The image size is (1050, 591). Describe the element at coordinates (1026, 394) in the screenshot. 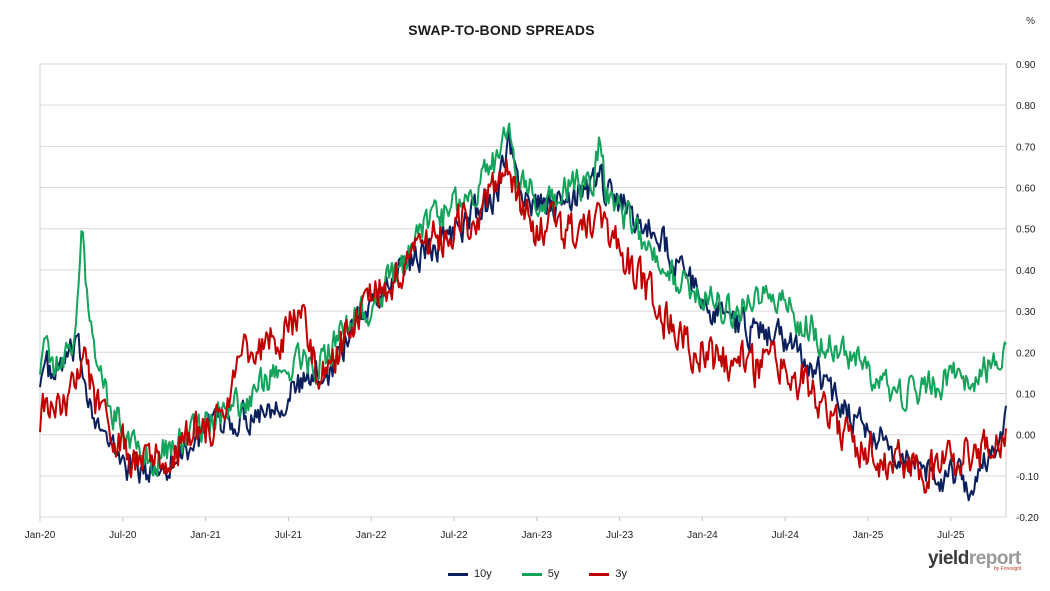

I see `y-tick-label: 0.10` at that location.